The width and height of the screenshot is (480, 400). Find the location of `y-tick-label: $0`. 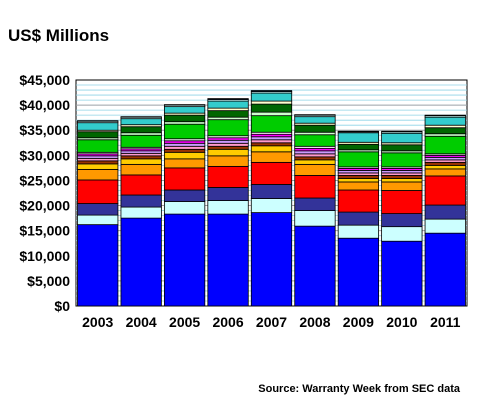

y-tick-label: $0 is located at coordinates (62, 306).